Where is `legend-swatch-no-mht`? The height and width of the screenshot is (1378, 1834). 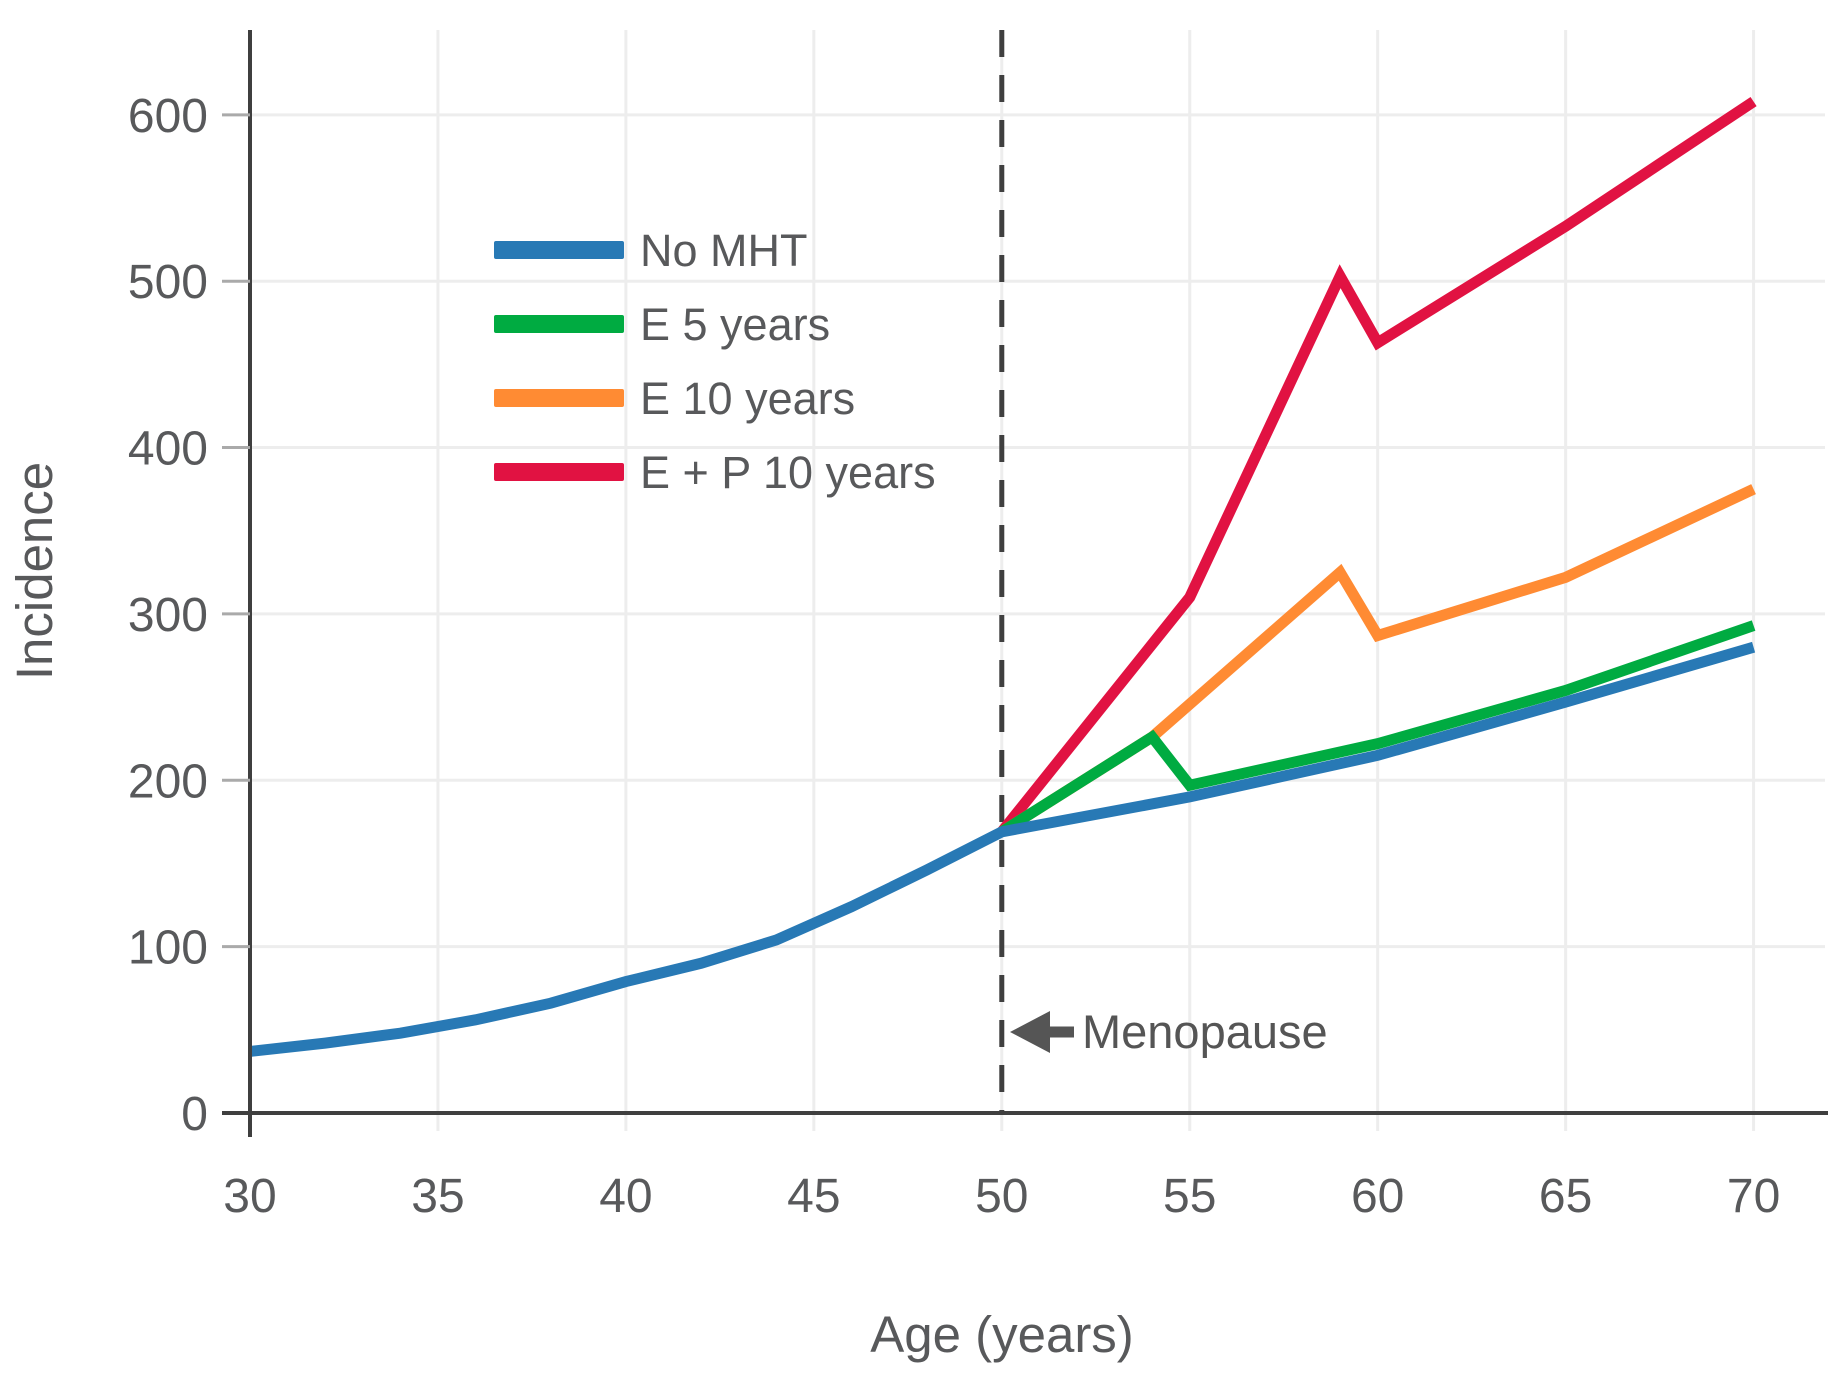
legend-swatch-no-mht is located at coordinates (559, 250).